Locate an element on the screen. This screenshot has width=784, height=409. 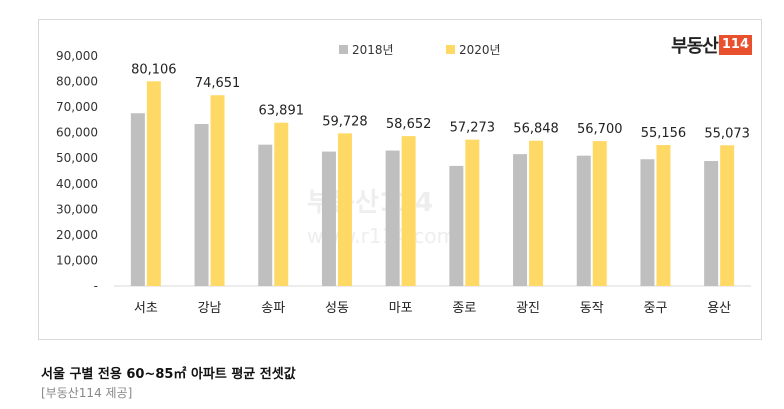
x-tick-label: 광진 is located at coordinates (528, 308).